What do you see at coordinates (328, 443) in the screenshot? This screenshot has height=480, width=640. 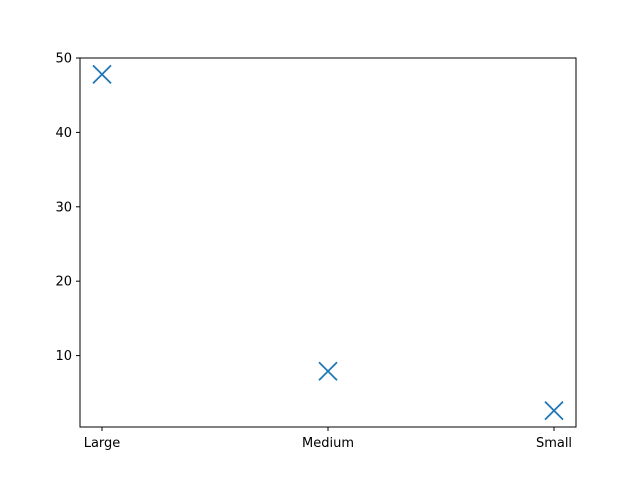 I see `x-tick-label: Medium` at bounding box center [328, 443].